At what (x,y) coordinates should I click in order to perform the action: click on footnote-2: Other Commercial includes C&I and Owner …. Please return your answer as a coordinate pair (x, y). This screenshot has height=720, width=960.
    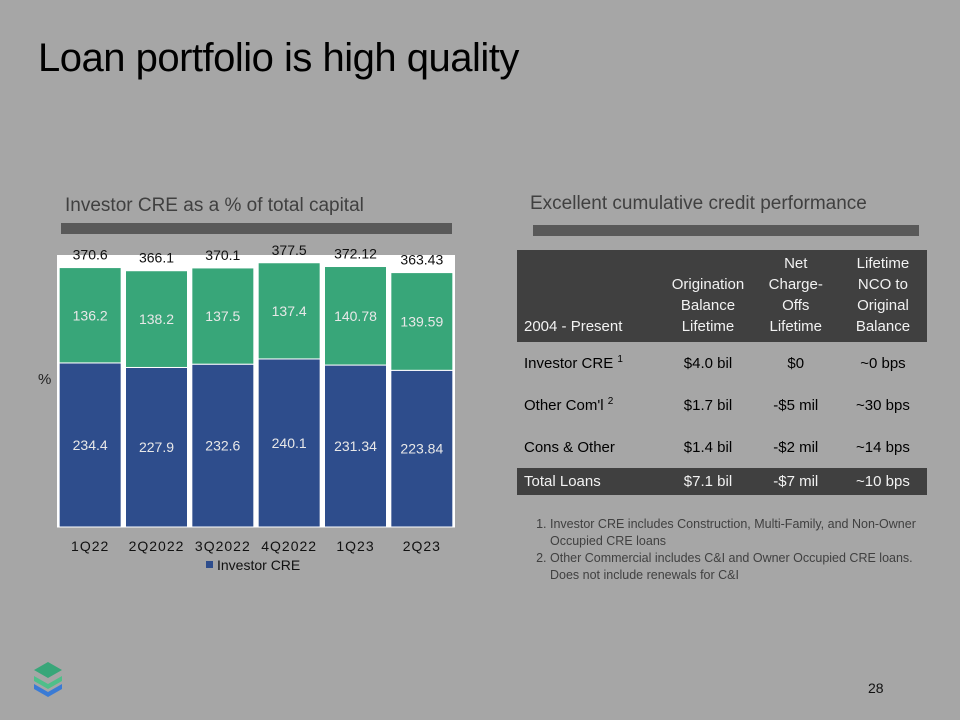
    Looking at the image, I should click on (742, 567).